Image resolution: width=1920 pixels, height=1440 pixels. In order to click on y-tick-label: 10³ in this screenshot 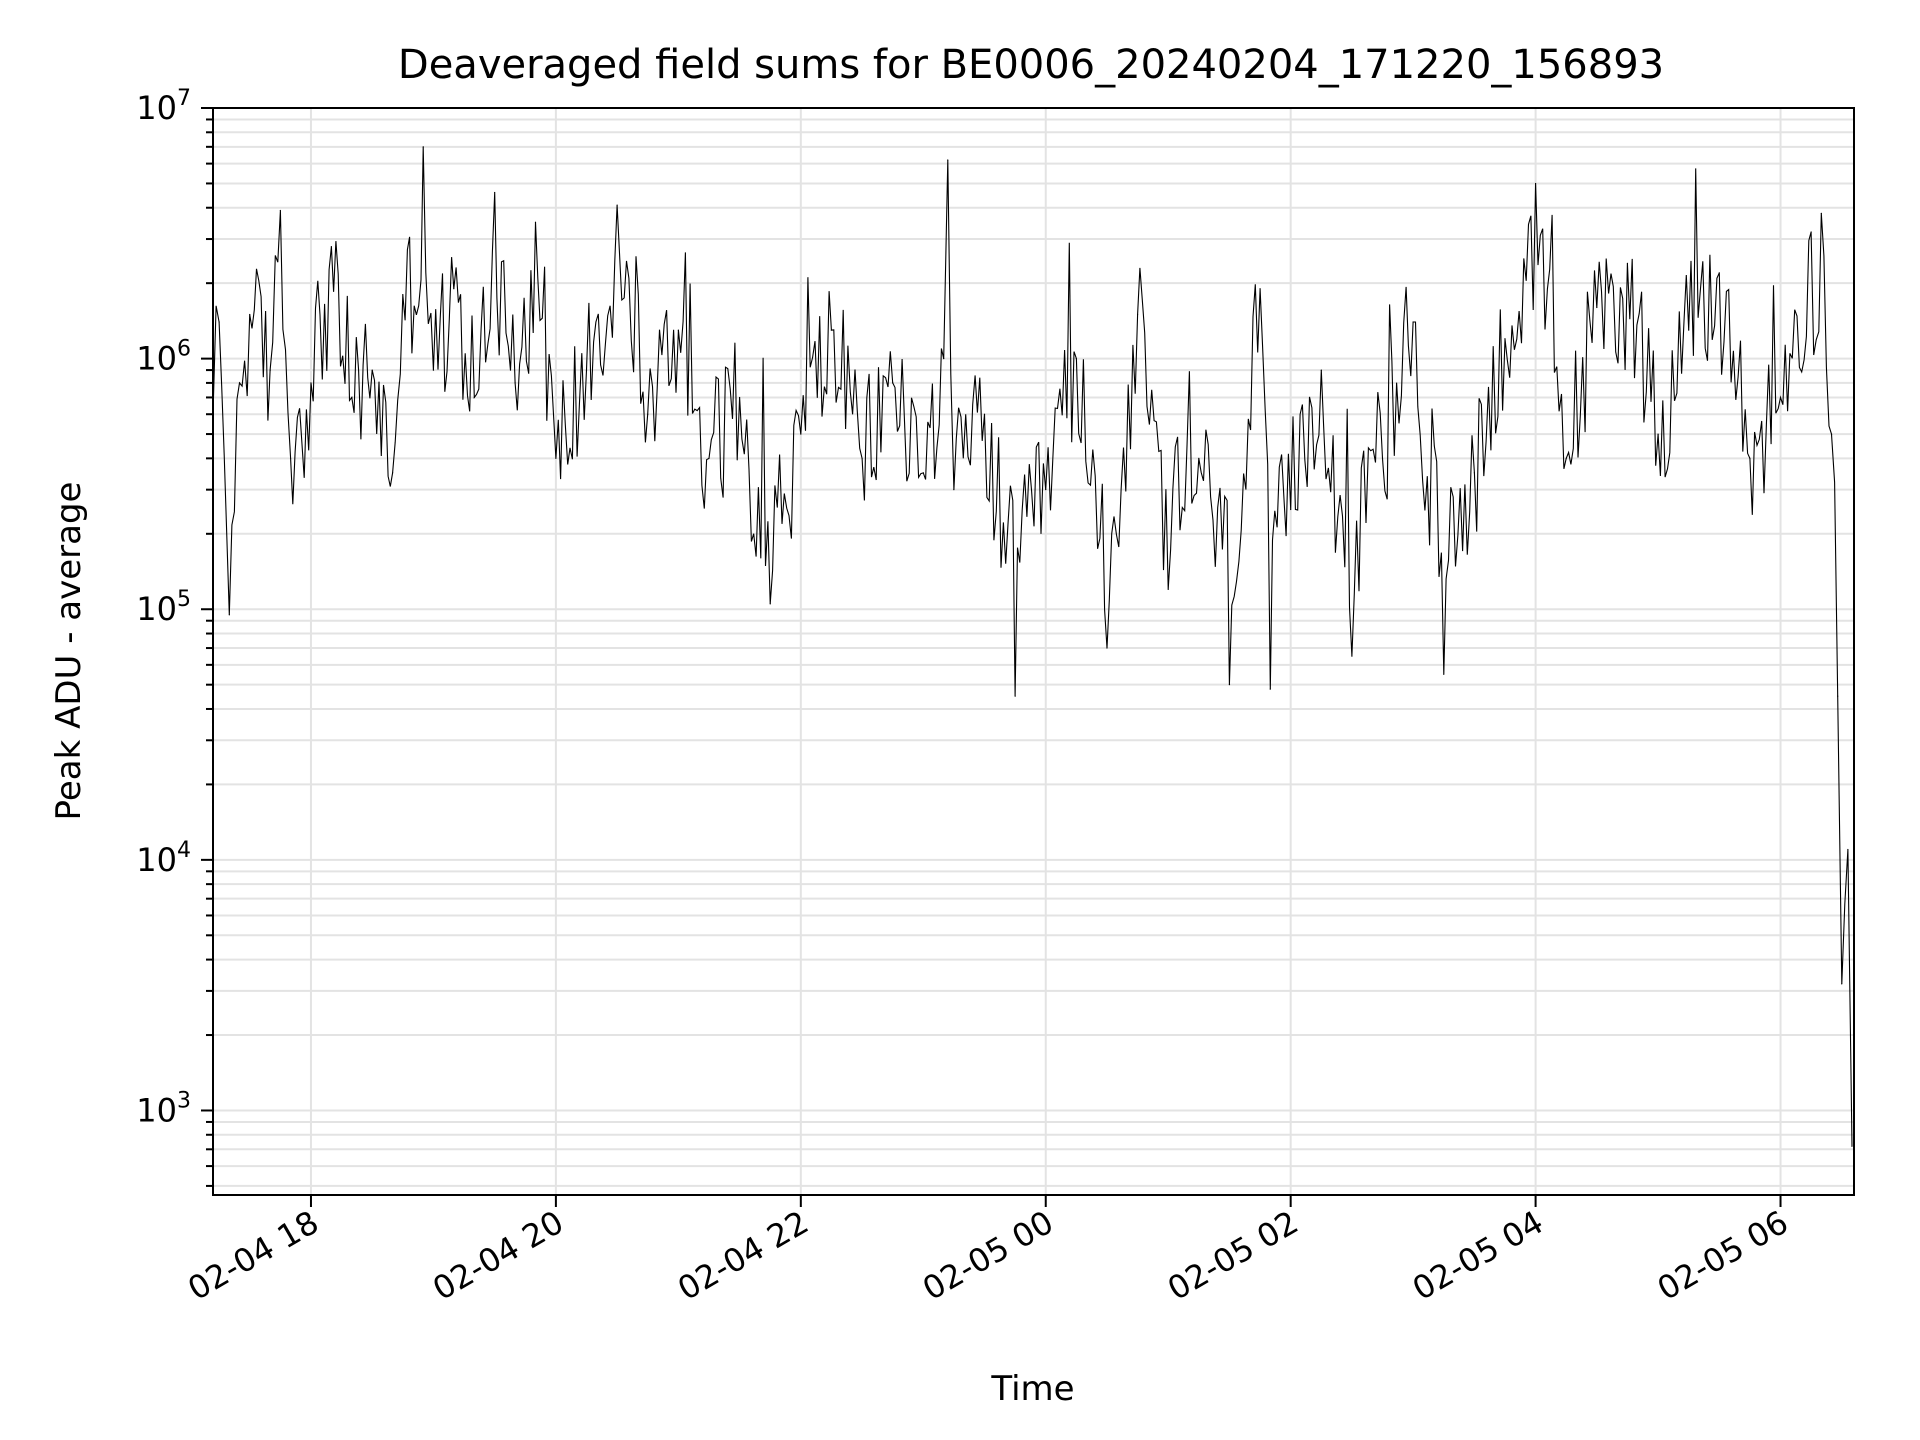, I will do `click(163, 1108)`.